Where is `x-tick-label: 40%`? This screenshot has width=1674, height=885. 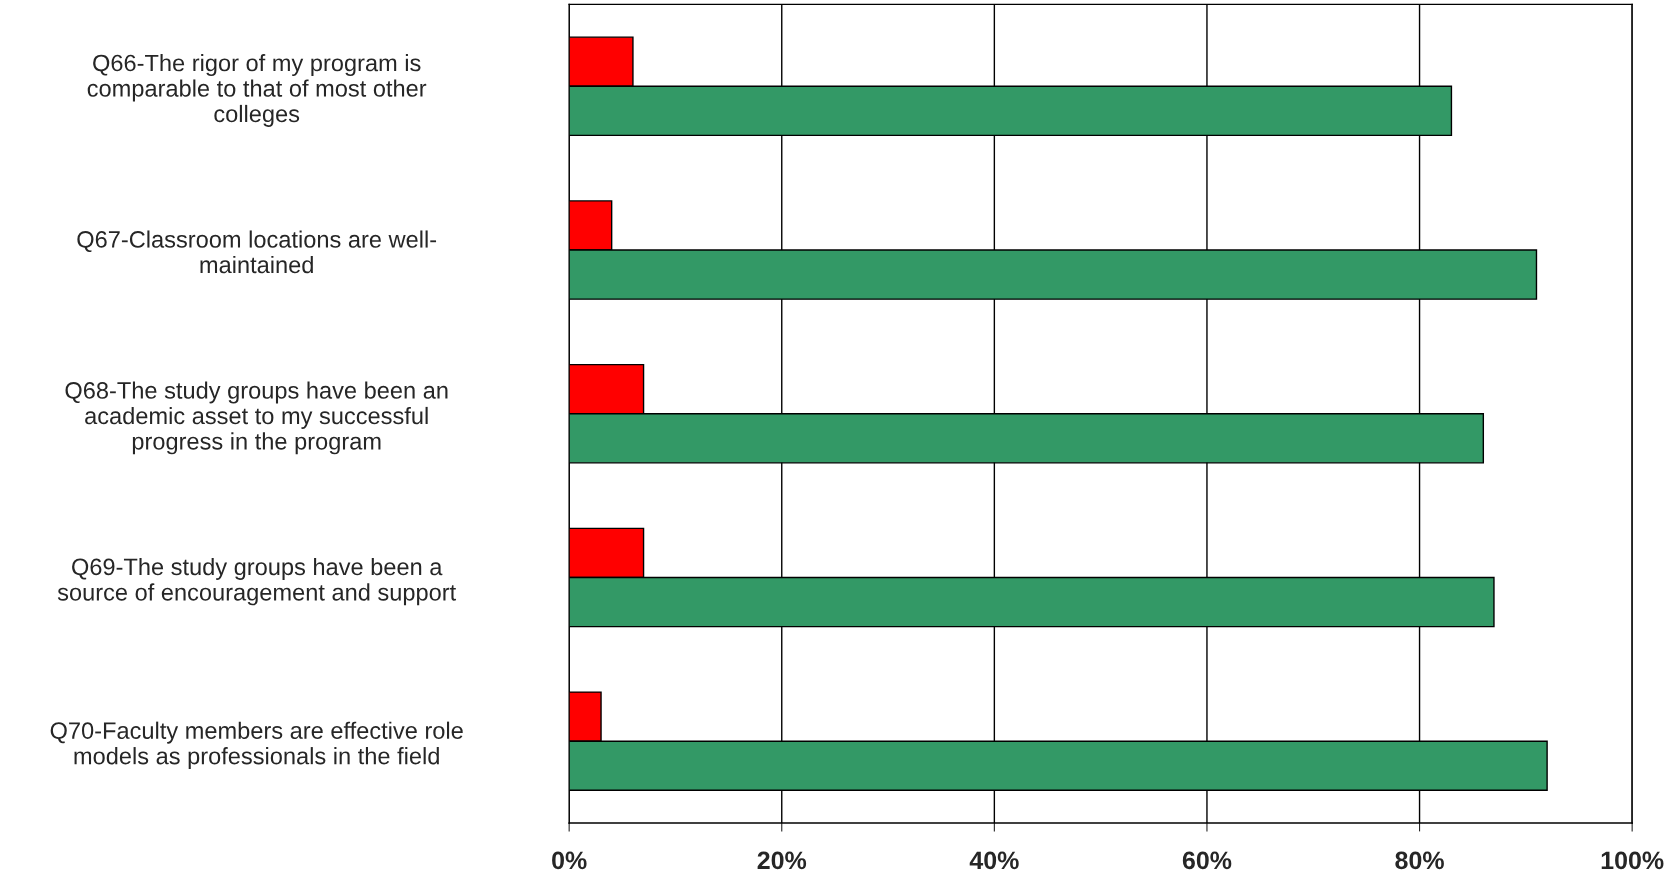
x-tick-label: 40% is located at coordinates (994, 860).